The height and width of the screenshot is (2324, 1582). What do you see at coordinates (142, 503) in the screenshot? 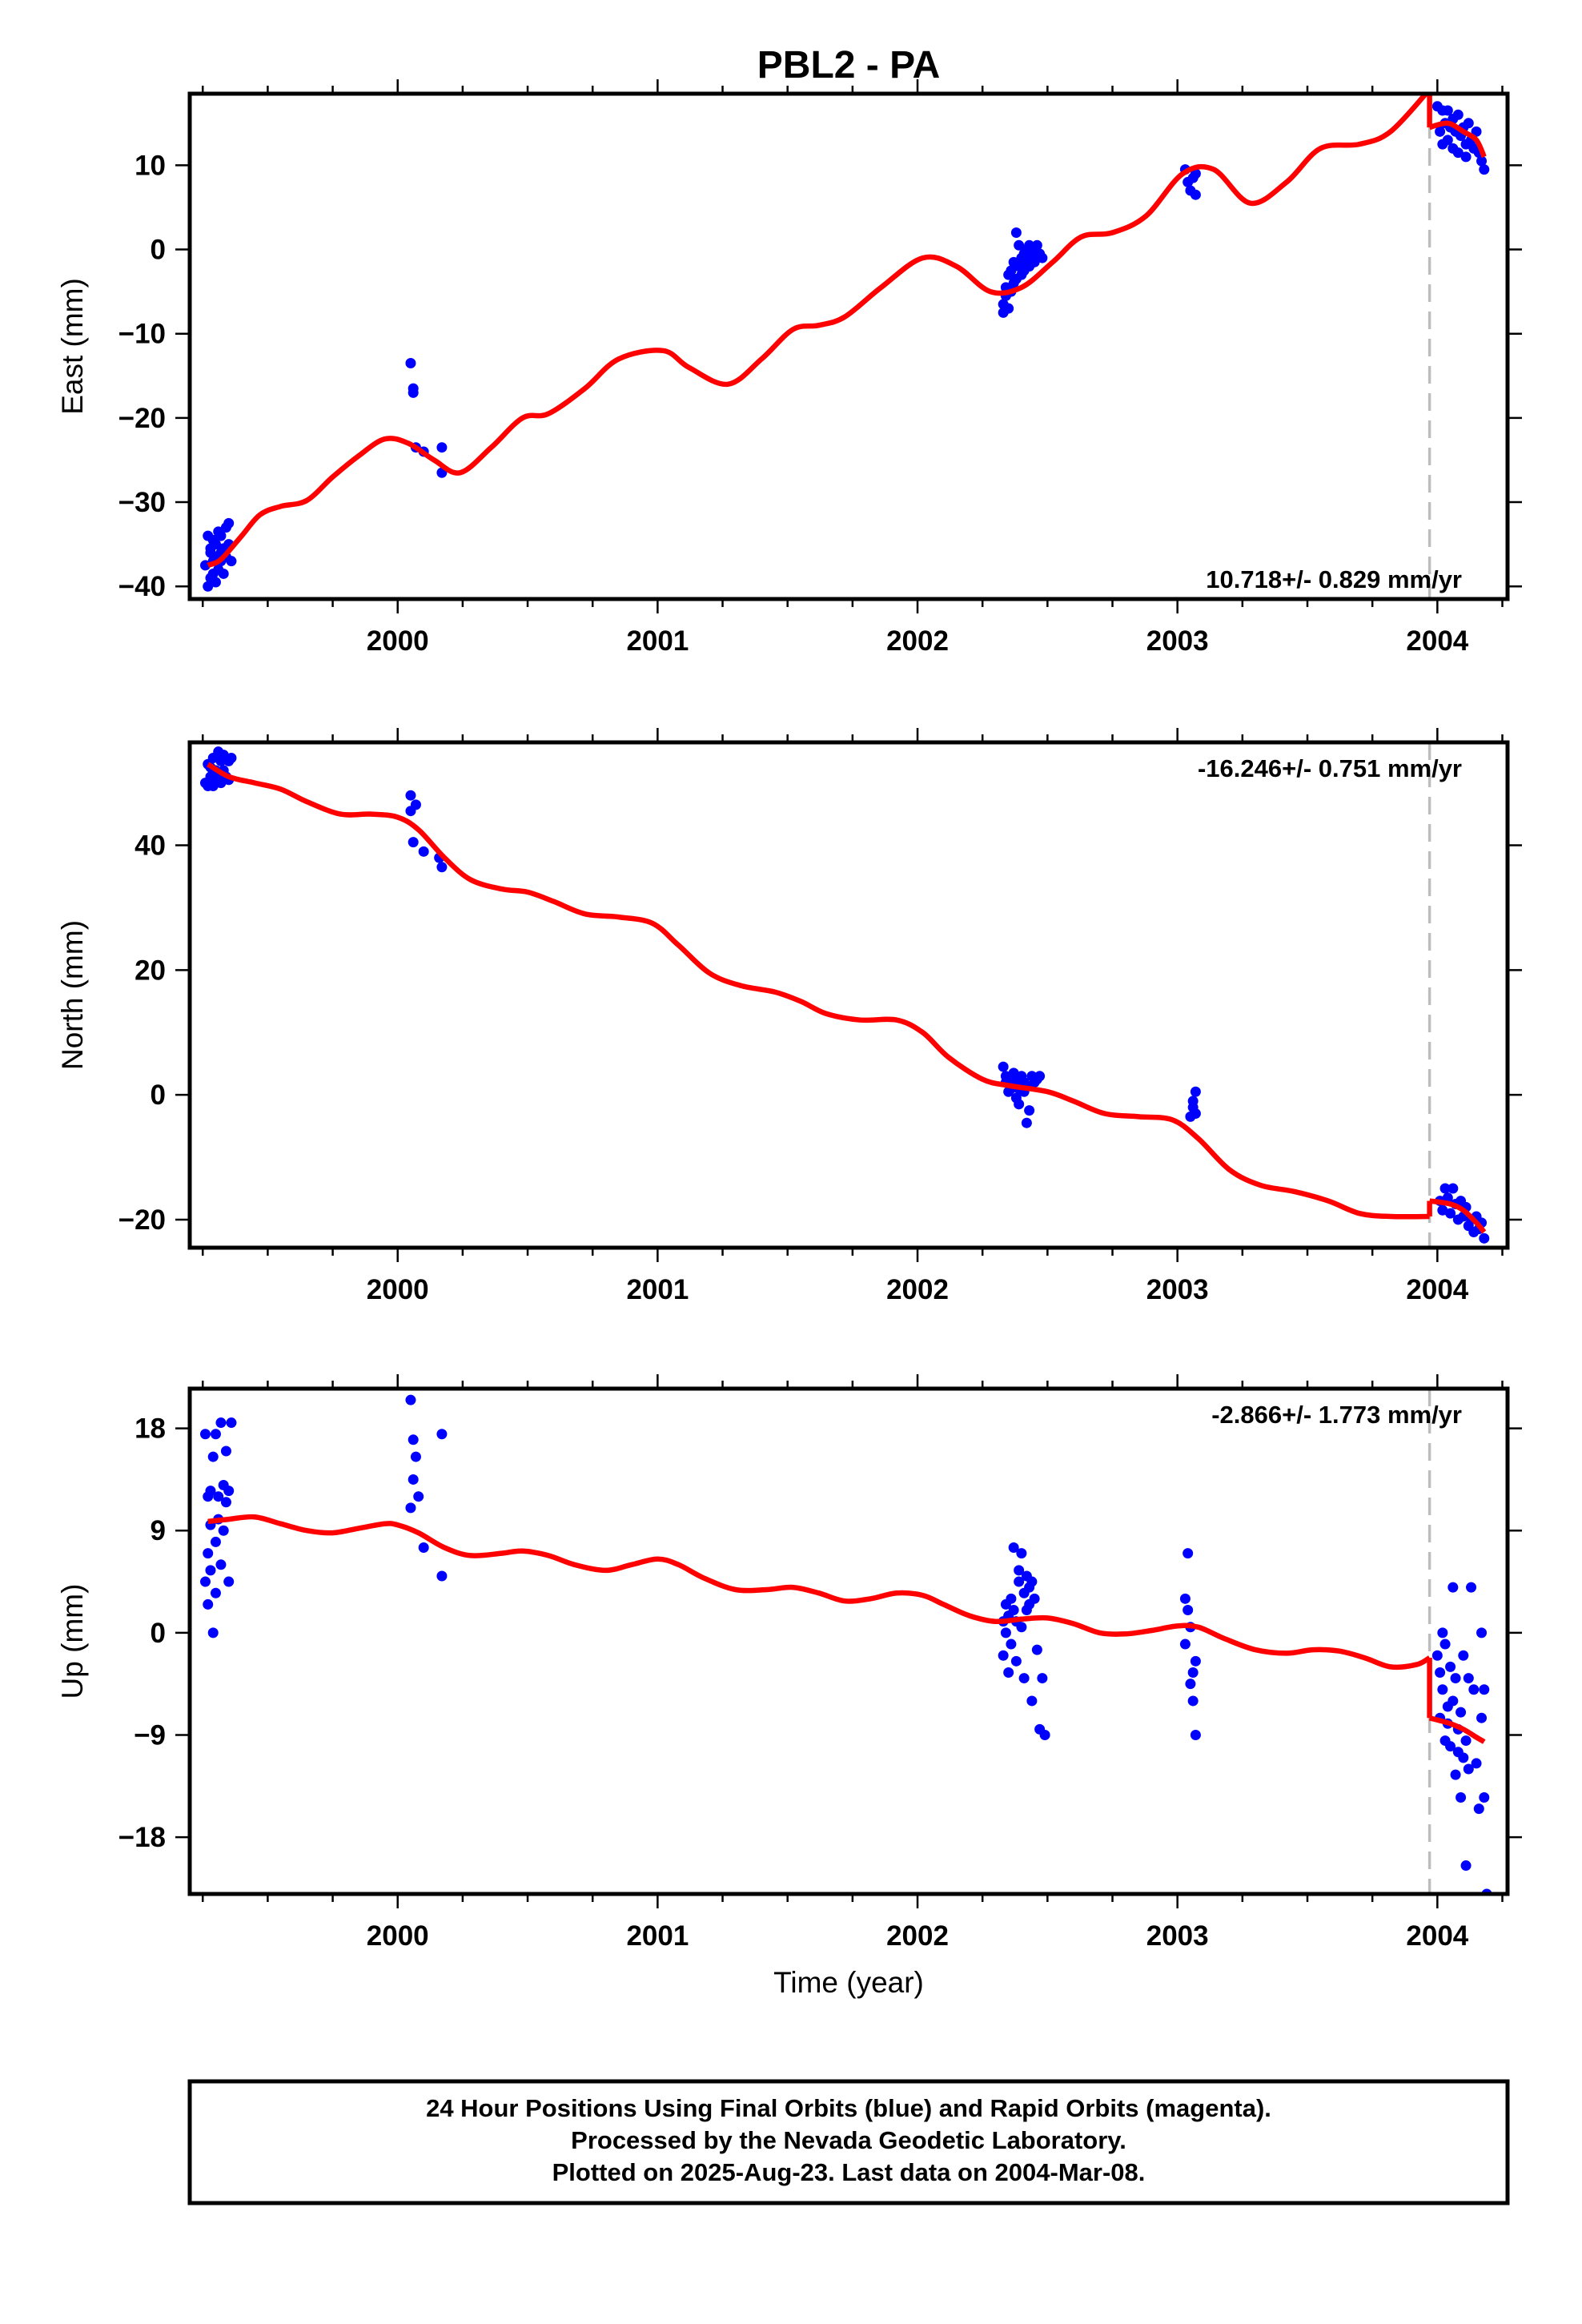
I see `y-tick-label: −30` at bounding box center [142, 503].